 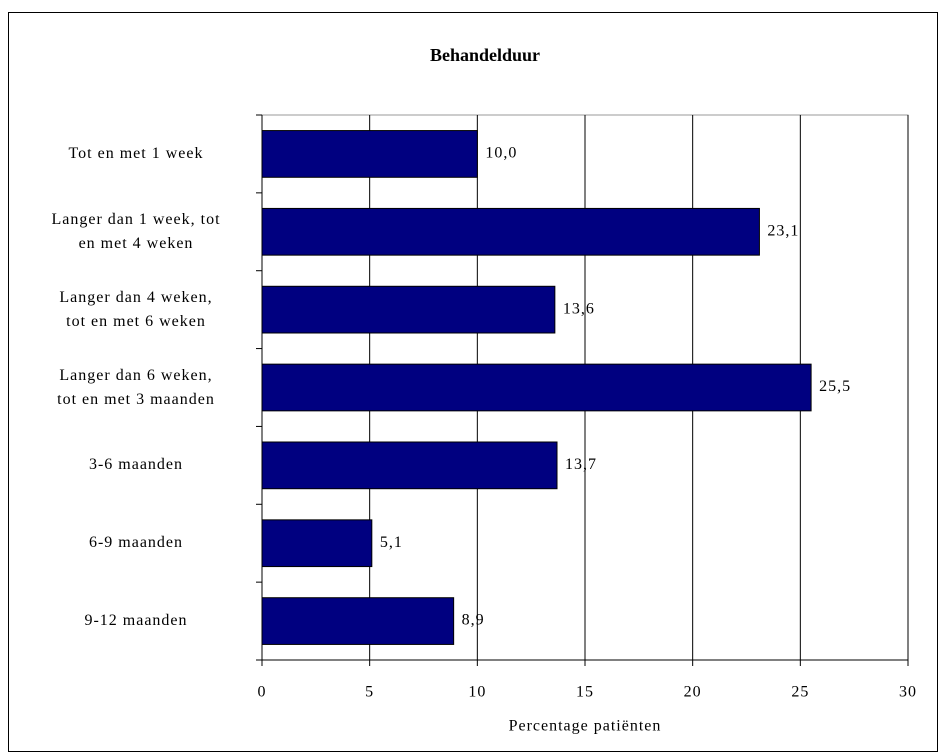 I want to click on x-tick-label: 15, so click(x=585, y=692).